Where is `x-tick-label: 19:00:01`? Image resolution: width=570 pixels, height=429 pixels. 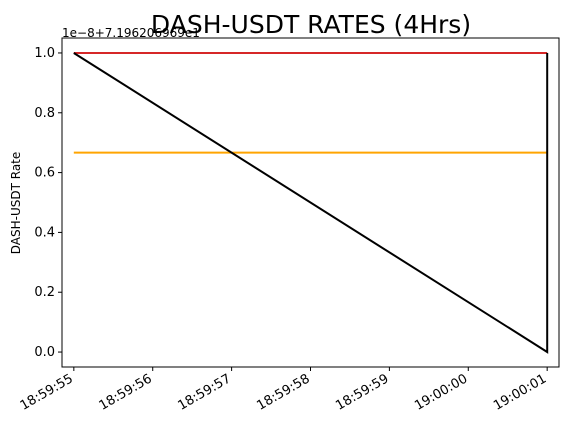
x-tick-label: 19:00:01 is located at coordinates (520, 392).